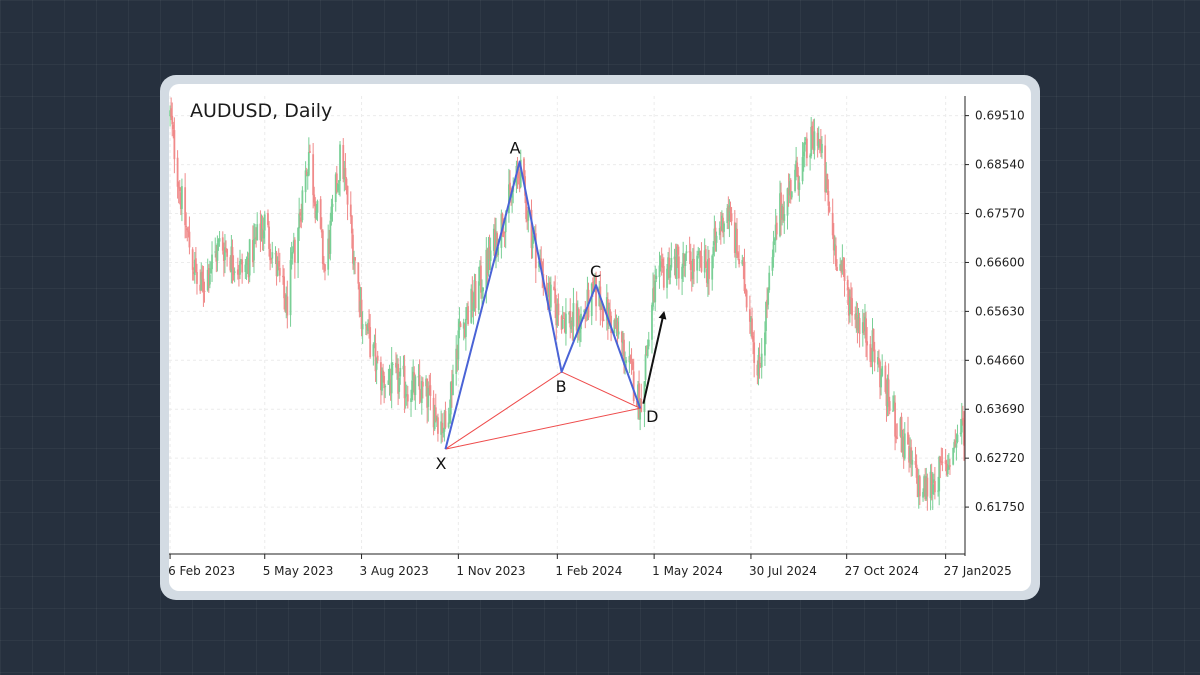 This screenshot has width=1200, height=675. I want to click on y-tick-label: 0.62720, so click(1000, 458).